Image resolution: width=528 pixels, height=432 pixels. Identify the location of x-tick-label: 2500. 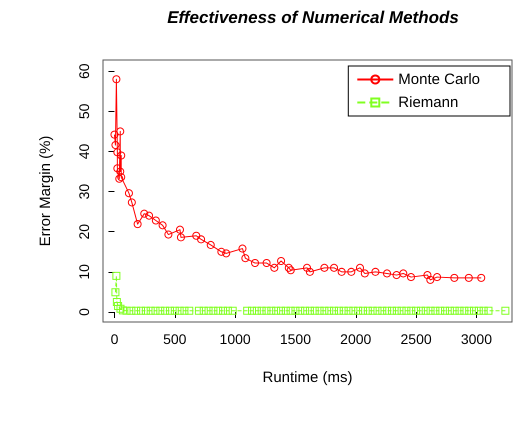
(416, 339).